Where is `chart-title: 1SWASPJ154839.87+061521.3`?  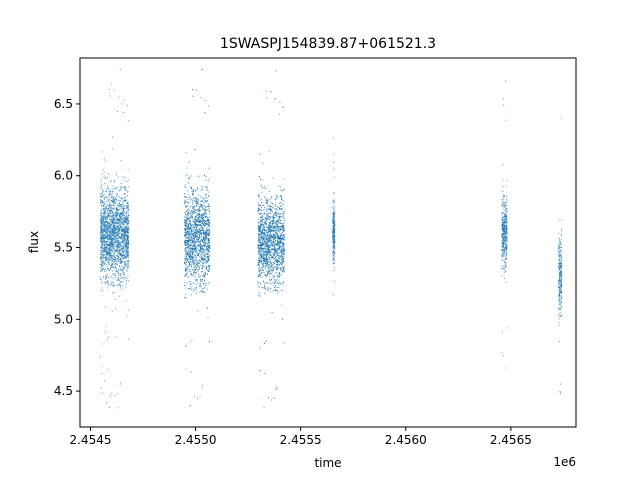
chart-title: 1SWASPJ154839.87+061521.3 is located at coordinates (328, 44).